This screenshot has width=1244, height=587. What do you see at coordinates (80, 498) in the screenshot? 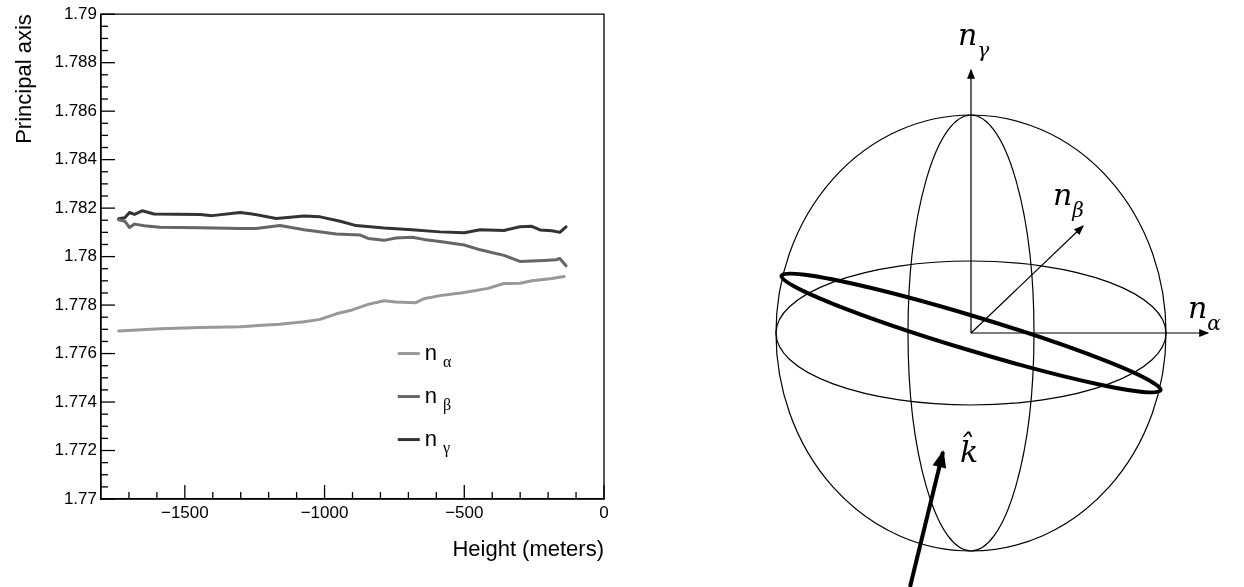
I see `y-tick-label: 1.77` at bounding box center [80, 498].